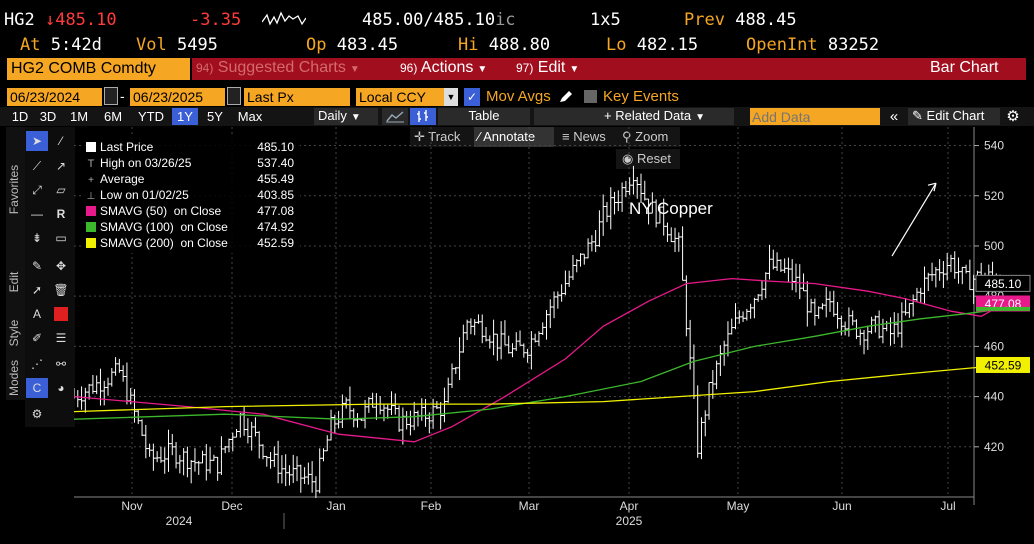 This screenshot has width=1034, height=544. Describe the element at coordinates (994, 146) in the screenshot. I see `y-tick-label: 540` at that location.